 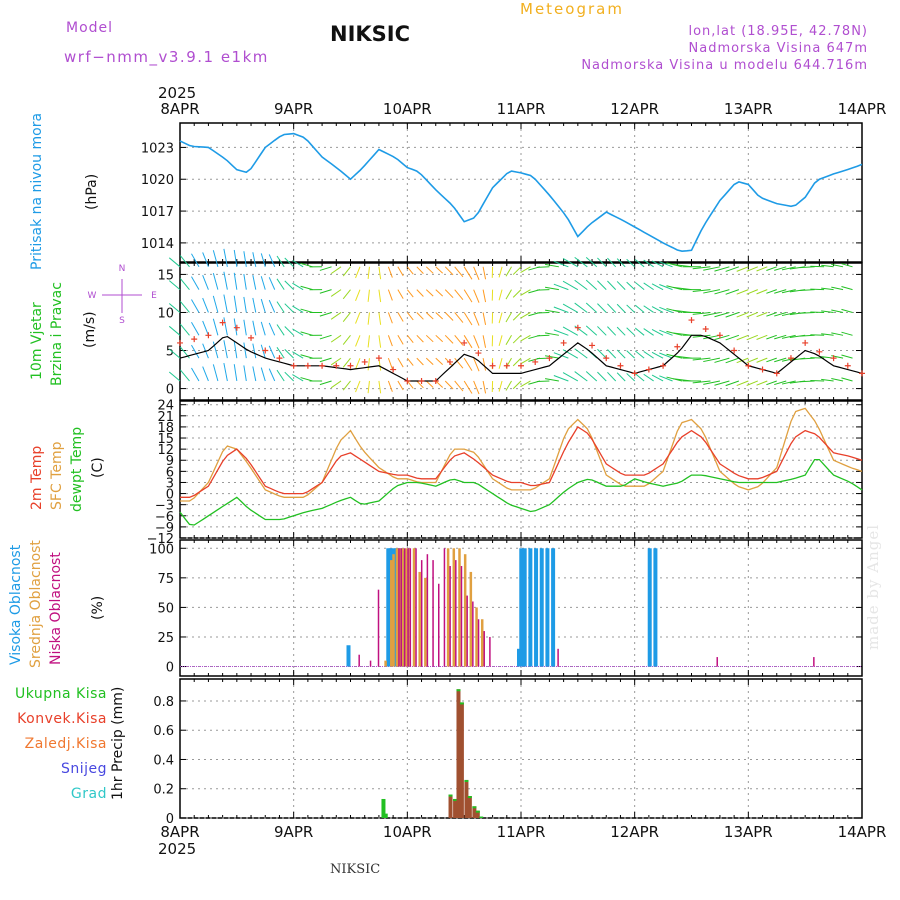 I want to click on y-tick-label: 1023, so click(x=157, y=148).